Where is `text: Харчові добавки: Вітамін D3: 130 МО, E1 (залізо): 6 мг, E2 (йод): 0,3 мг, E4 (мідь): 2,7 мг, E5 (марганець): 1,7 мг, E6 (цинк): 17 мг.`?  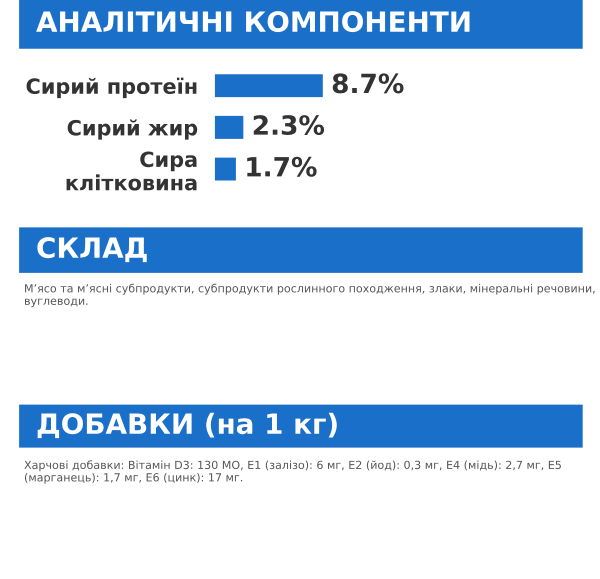 text: Харчові добавки: Вітамін D3: 130 МО, E1 (залізо): 6 мг, E2 (йод): 0,3 мг, E4 (мідь): 2,7 мг, E5 (марганець): 1,7 мг, E6 (цинк): 17 мг. is located at coordinates (292, 472).